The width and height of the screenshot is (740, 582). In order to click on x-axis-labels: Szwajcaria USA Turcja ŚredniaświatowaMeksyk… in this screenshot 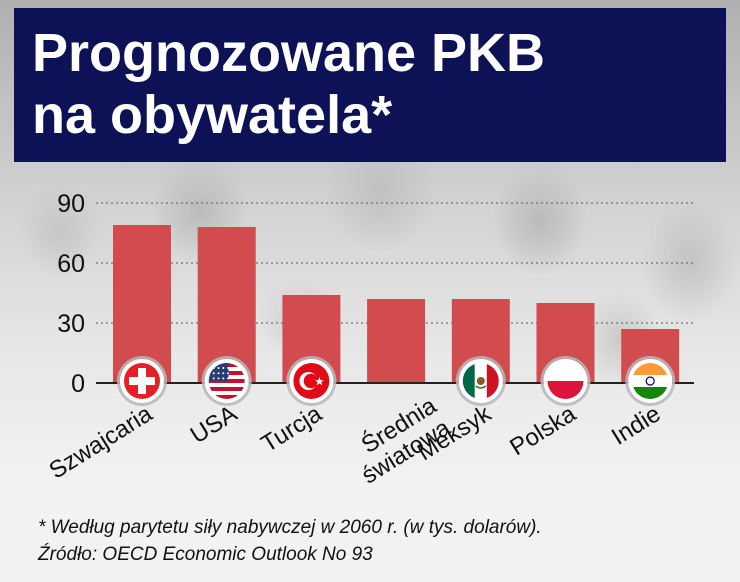, I will do `click(354, 440)`.